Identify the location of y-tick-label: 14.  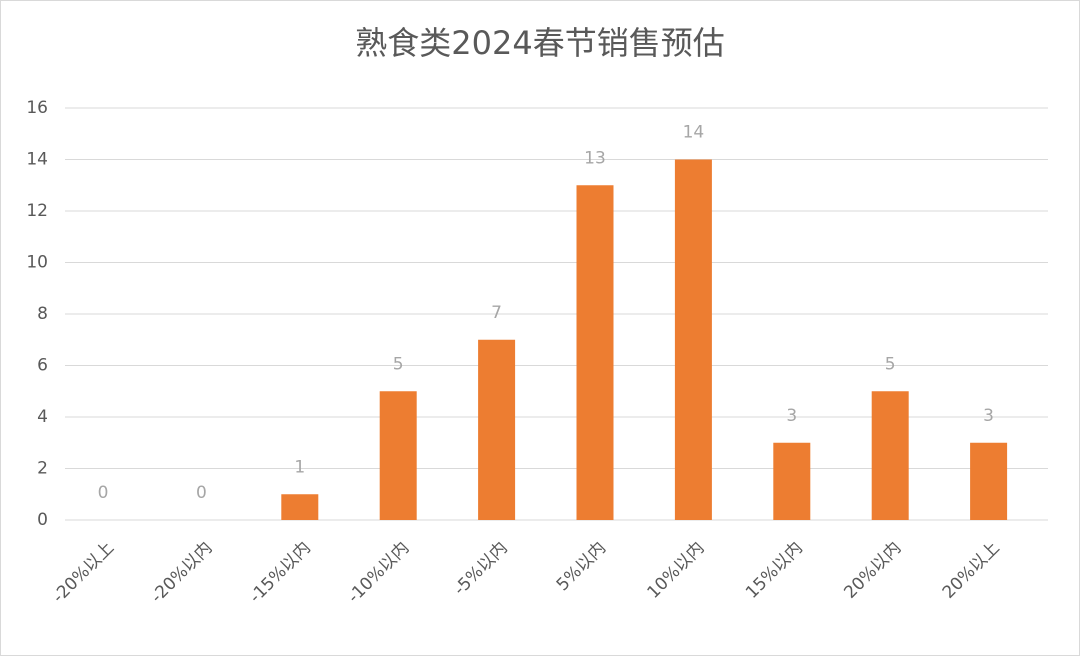
(37, 160).